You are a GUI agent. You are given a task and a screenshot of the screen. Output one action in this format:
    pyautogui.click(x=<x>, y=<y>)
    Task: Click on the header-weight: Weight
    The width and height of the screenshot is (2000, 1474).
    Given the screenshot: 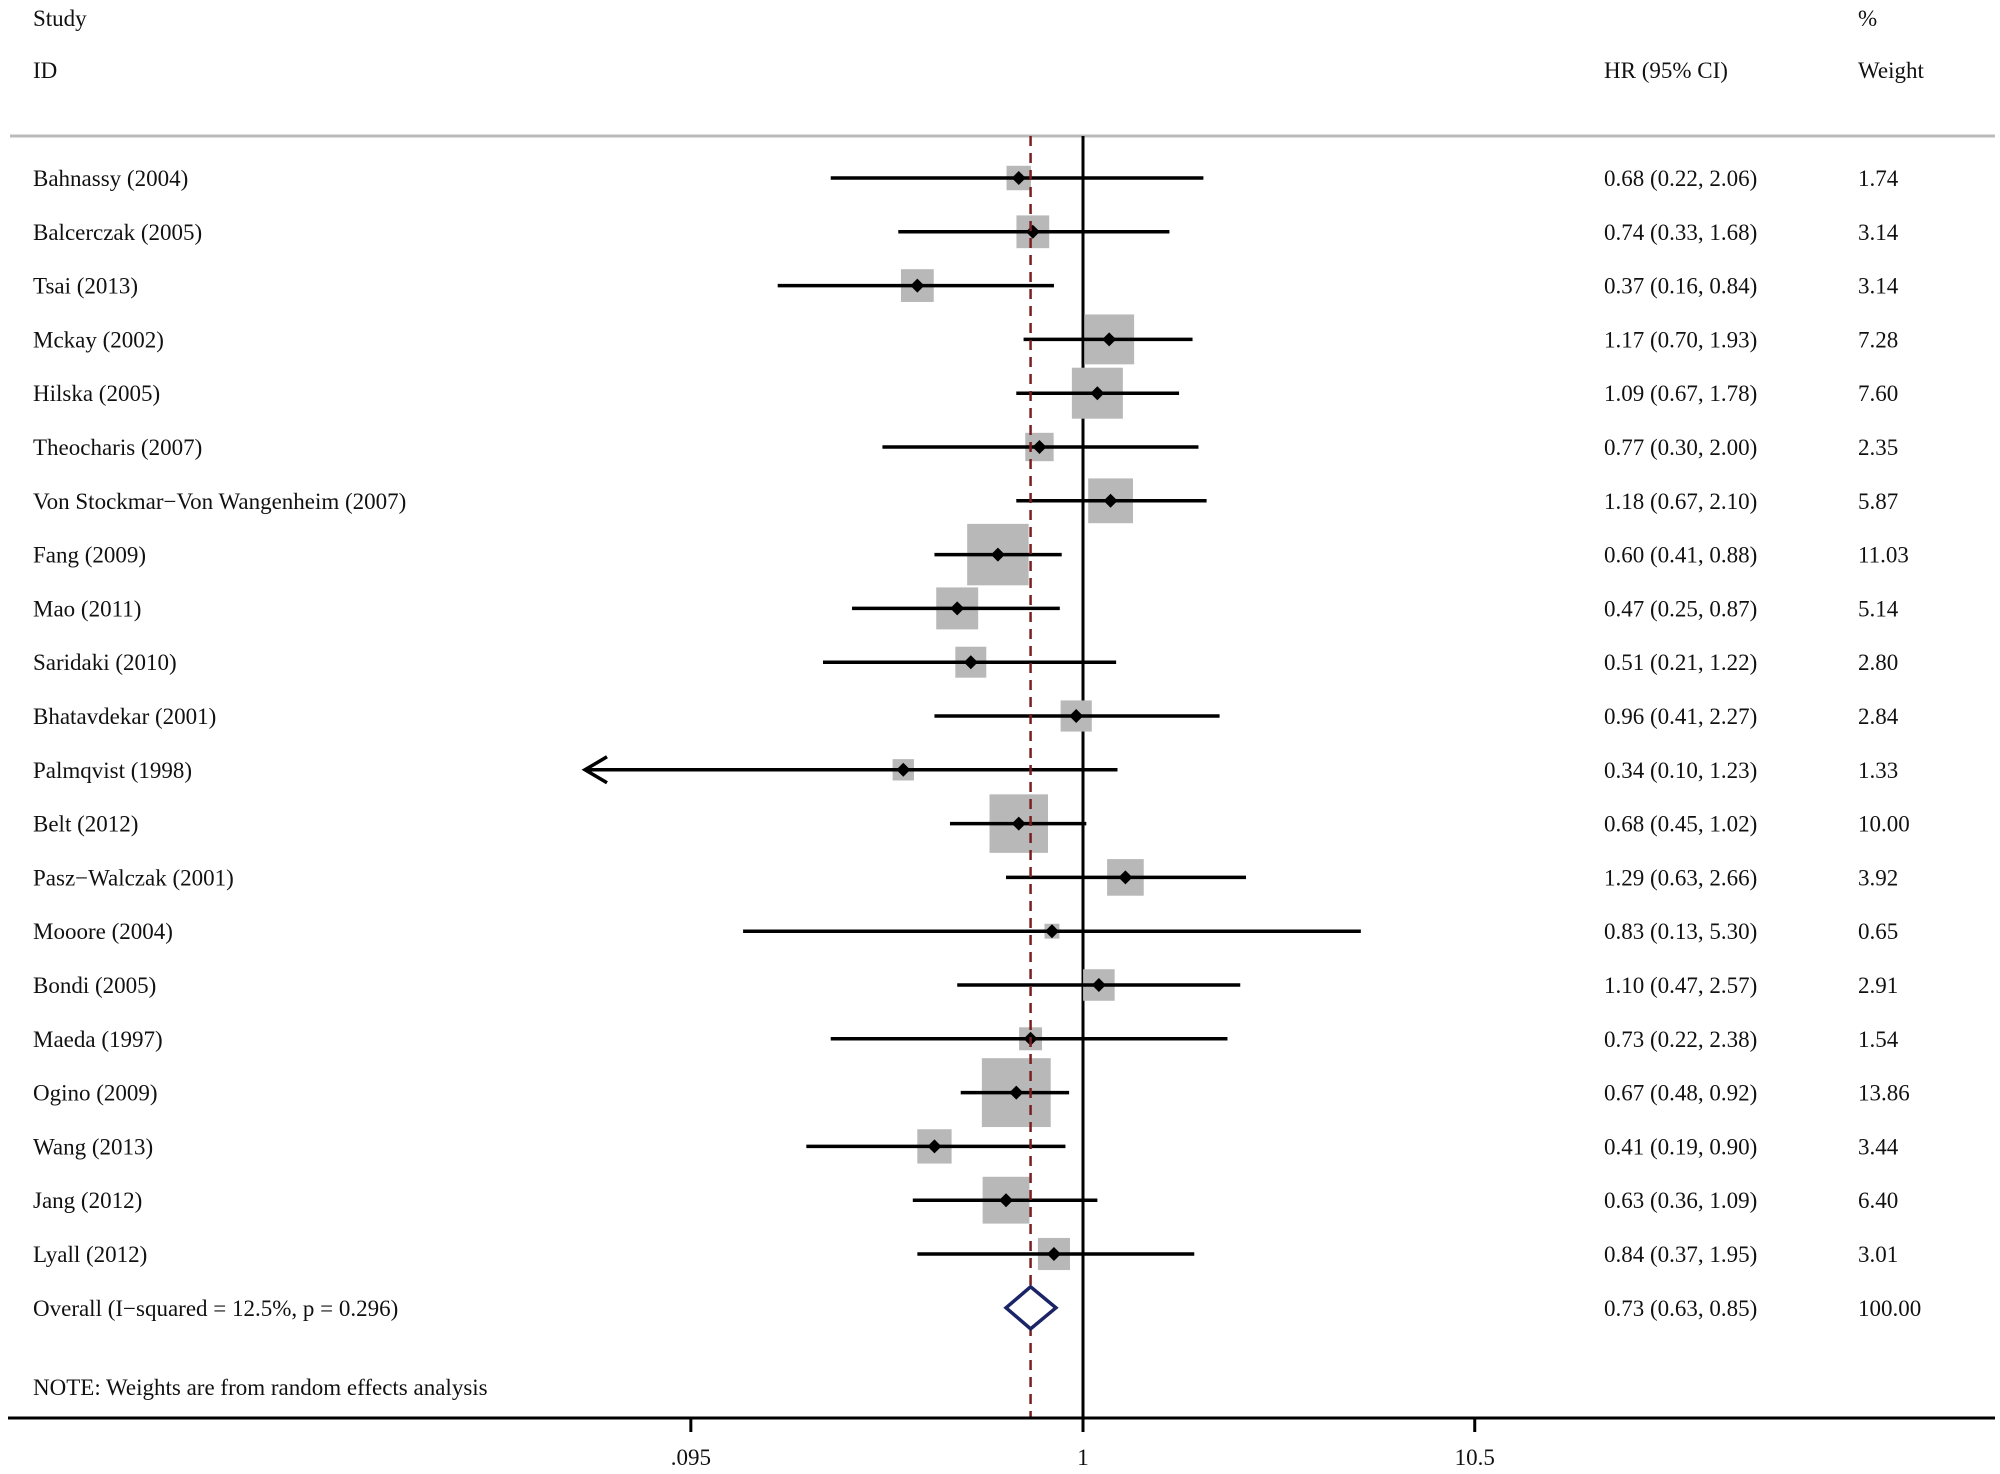 What is the action you would take?
    pyautogui.click(x=1891, y=70)
    